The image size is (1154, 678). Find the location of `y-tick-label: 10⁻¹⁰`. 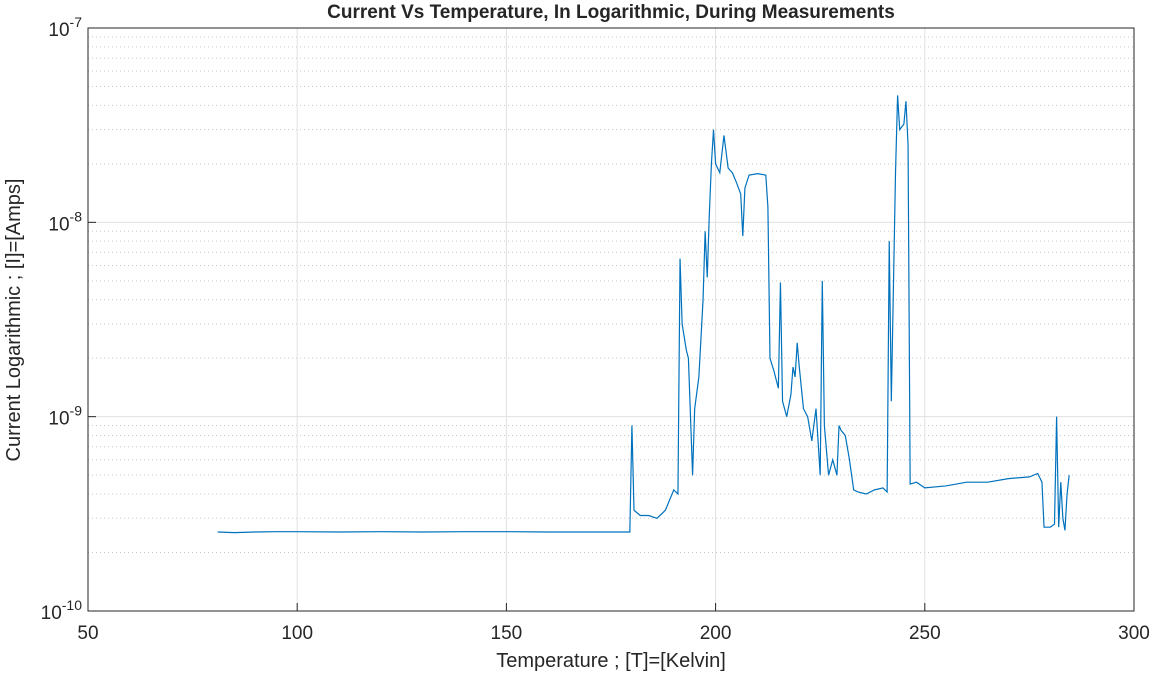

y-tick-label: 10⁻¹⁰ is located at coordinates (62, 610).